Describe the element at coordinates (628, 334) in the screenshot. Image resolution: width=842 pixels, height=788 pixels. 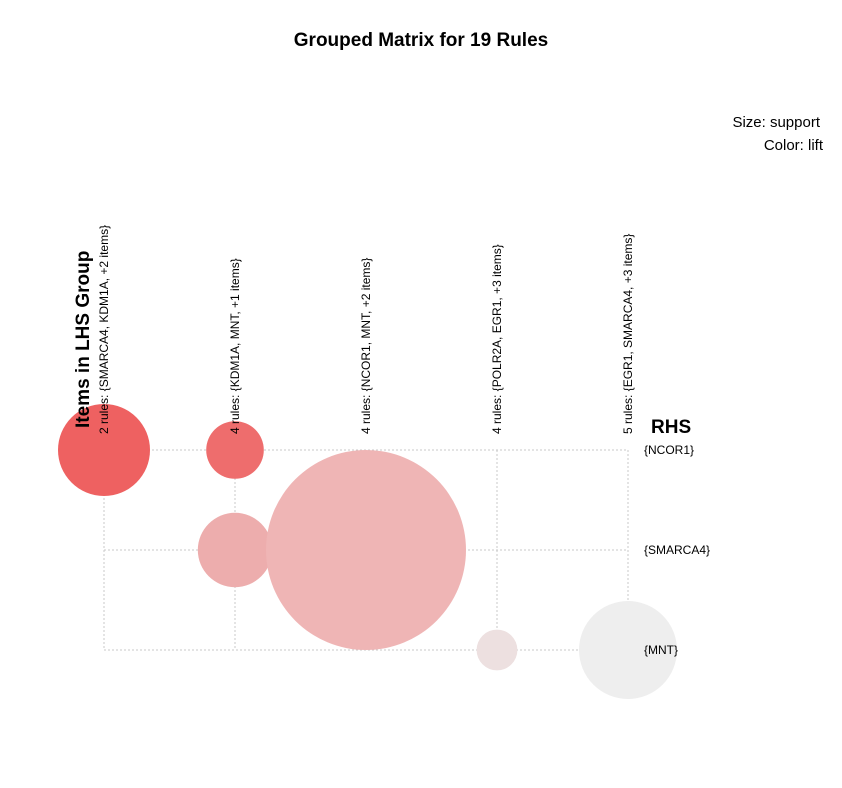
I see `lhs-group-label-4: 5 rules: {EGR1, SMARCA4, +3 items}` at that location.